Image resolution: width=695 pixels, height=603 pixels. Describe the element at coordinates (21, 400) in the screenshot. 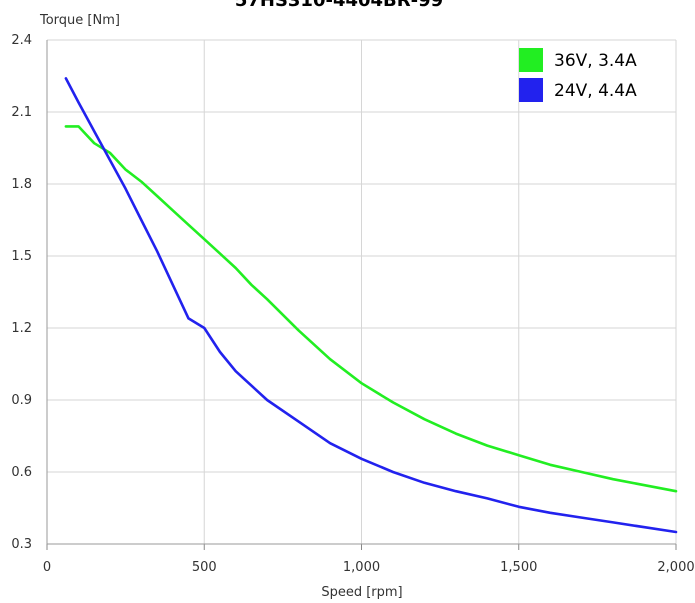

I see `y-tick-label: 0.9` at that location.